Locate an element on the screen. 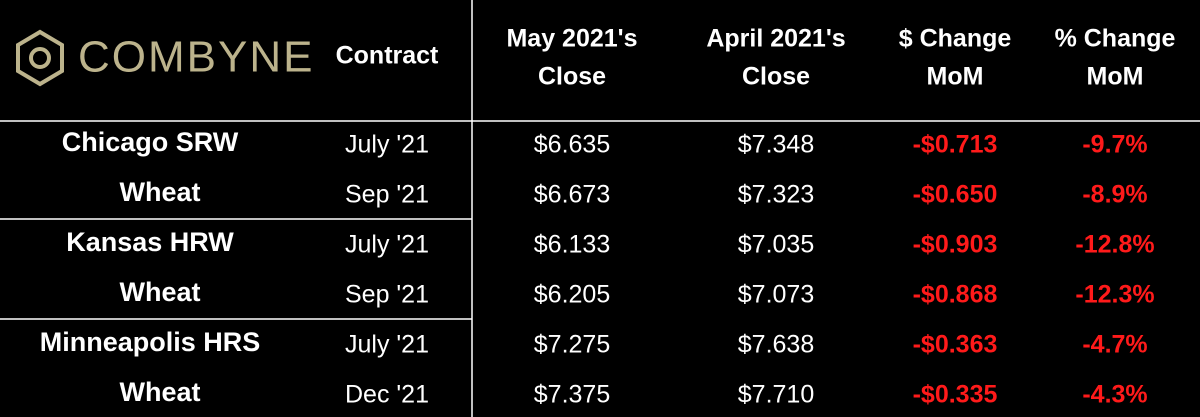 Image resolution: width=1200 pixels, height=417 pixels. column-header: Contract is located at coordinates (387, 56).